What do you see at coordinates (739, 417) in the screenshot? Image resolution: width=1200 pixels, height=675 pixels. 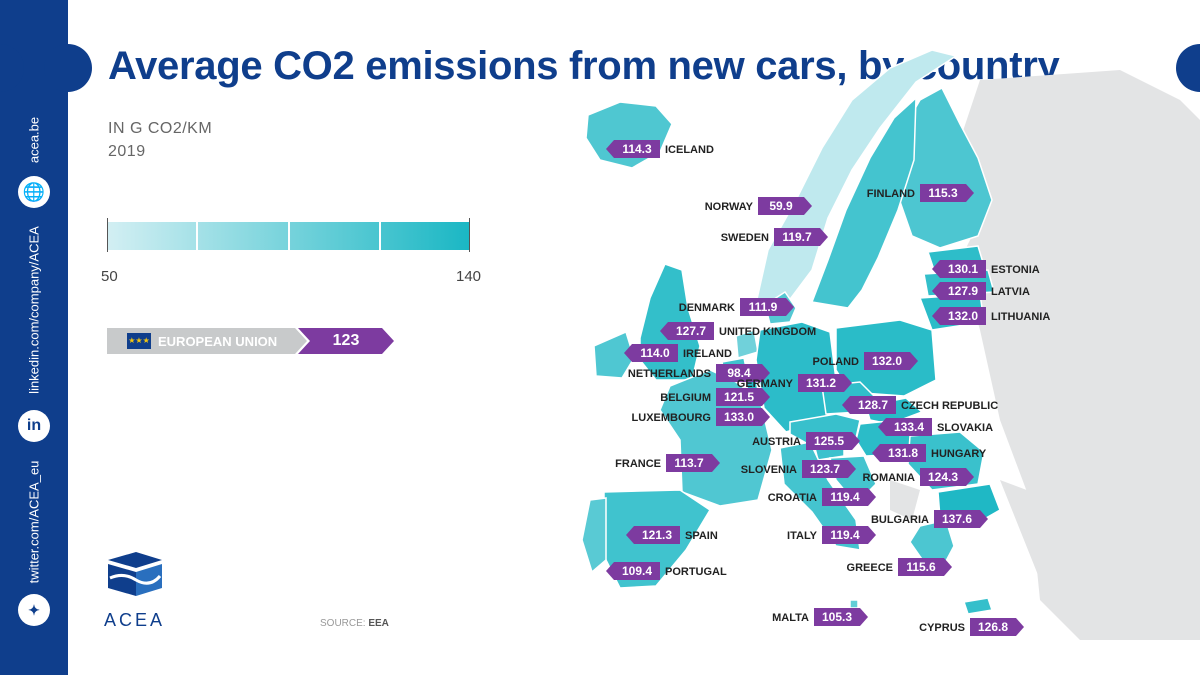 I see `value-label-luxembourg: 133.0` at bounding box center [739, 417].